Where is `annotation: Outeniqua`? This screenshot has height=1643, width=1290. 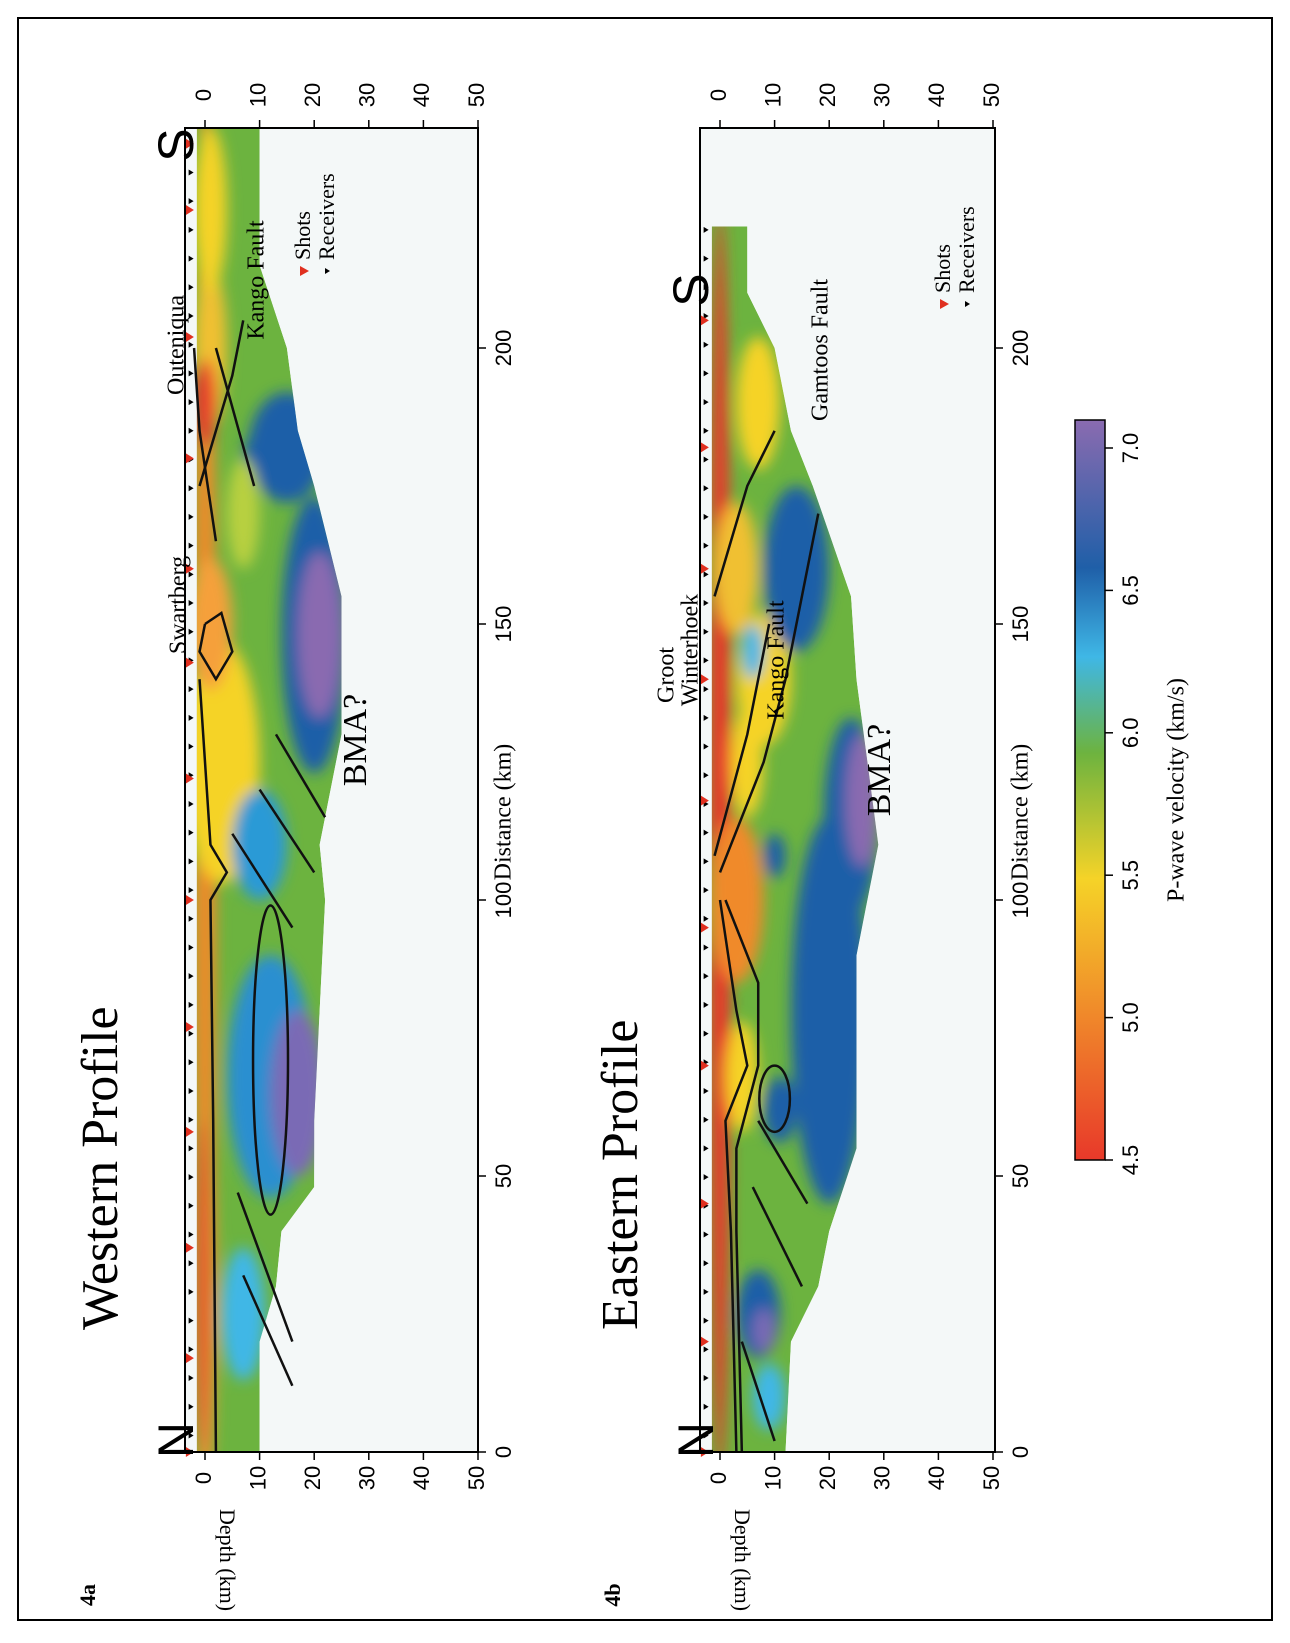
annotation: Outeniqua is located at coordinates (177, 345).